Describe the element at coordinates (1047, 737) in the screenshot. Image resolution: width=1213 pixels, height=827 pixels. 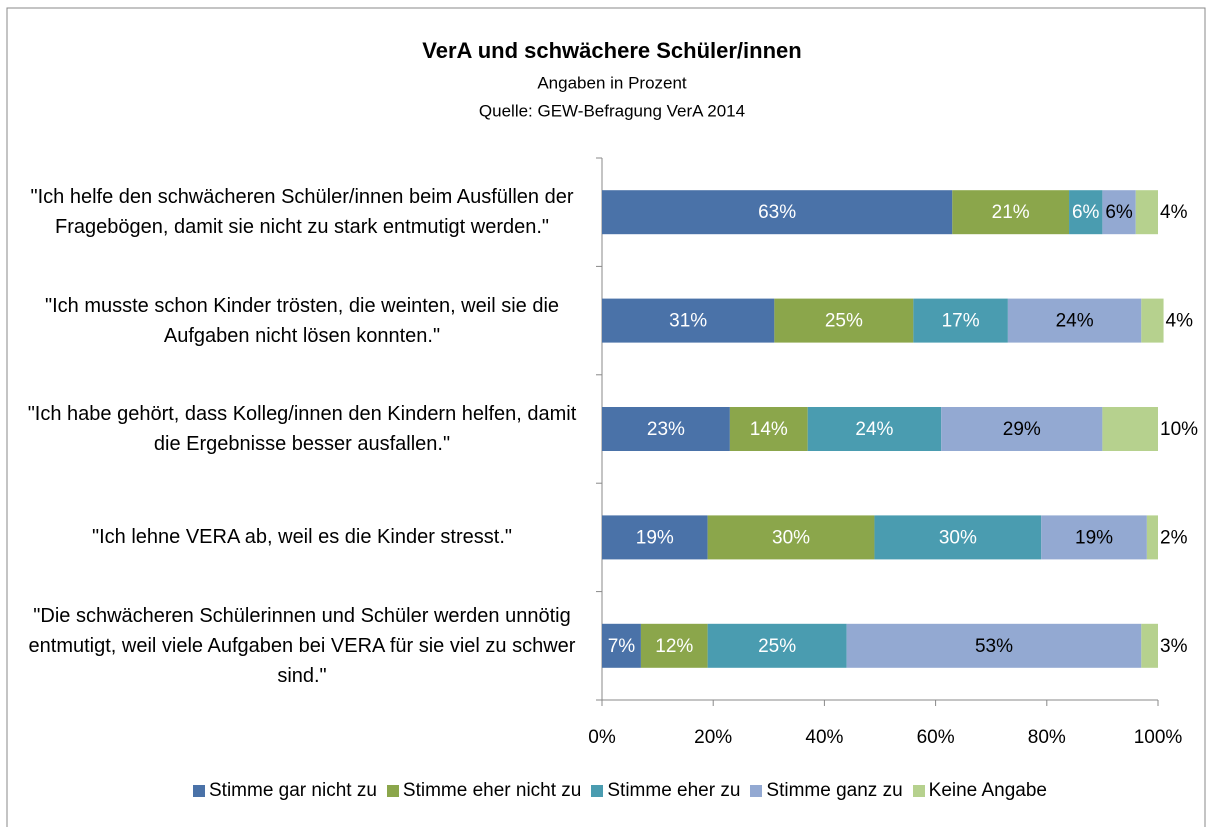
I see `x-tick-label: 80%` at that location.